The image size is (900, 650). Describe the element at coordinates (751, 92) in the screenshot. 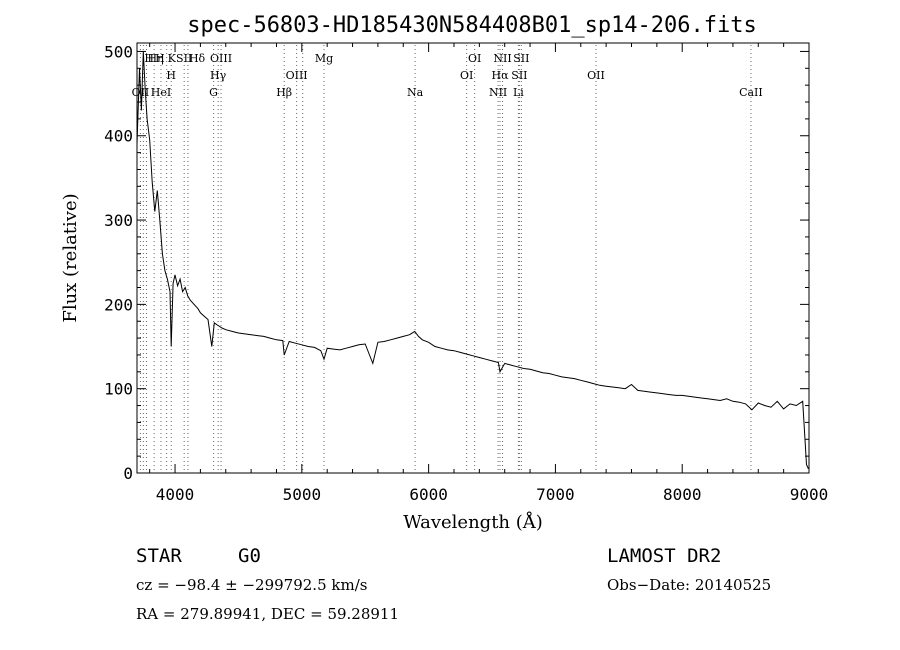

I see `spectral-line-label: CaII` at that location.